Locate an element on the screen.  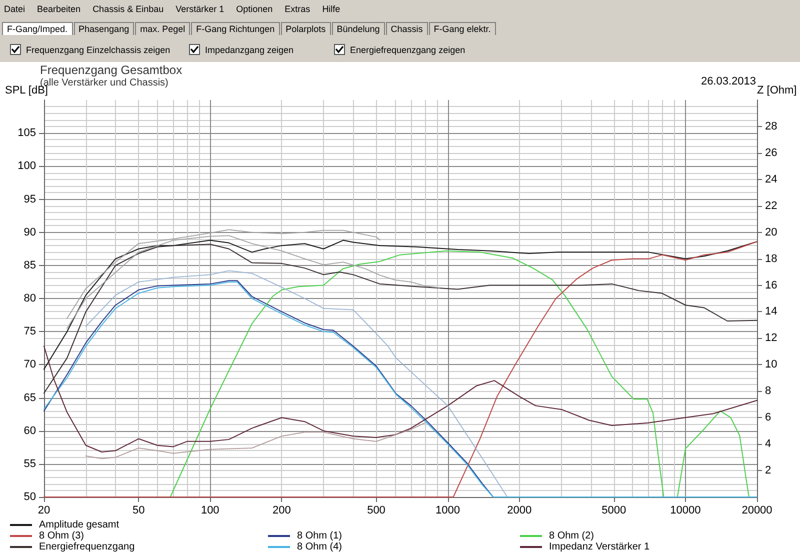
y-tick-label: 75 is located at coordinates (30, 332).